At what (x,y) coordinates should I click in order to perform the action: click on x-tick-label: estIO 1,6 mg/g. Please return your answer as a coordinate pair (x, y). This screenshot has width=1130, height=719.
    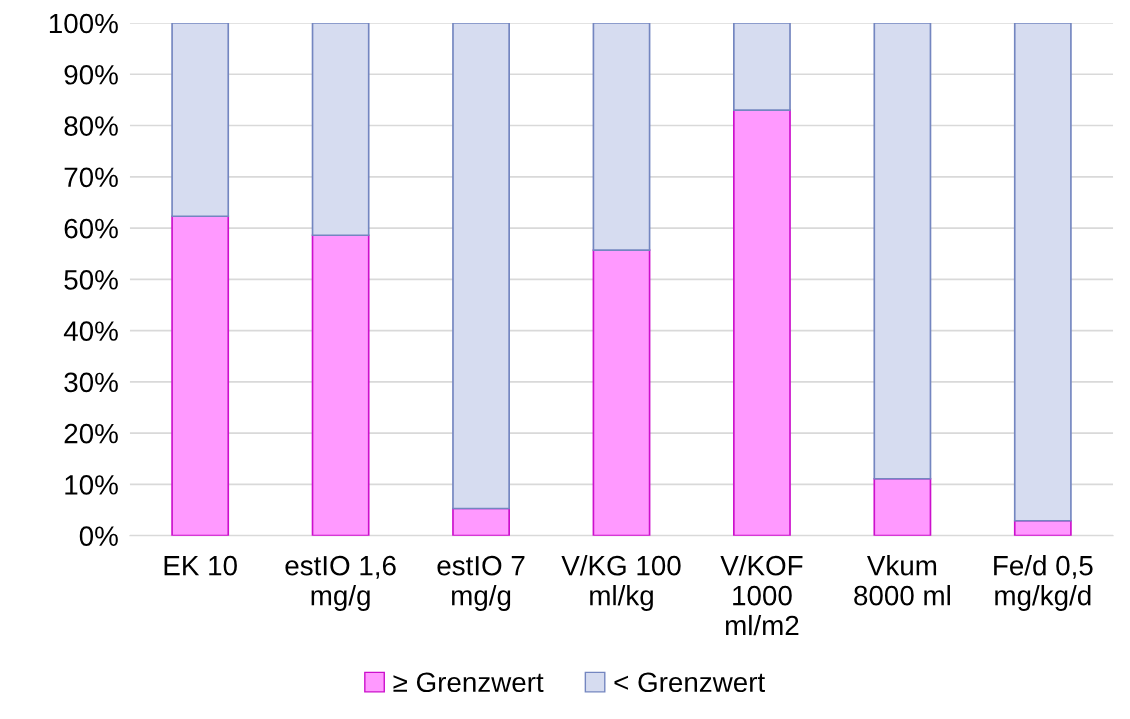
    Looking at the image, I should click on (340, 583).